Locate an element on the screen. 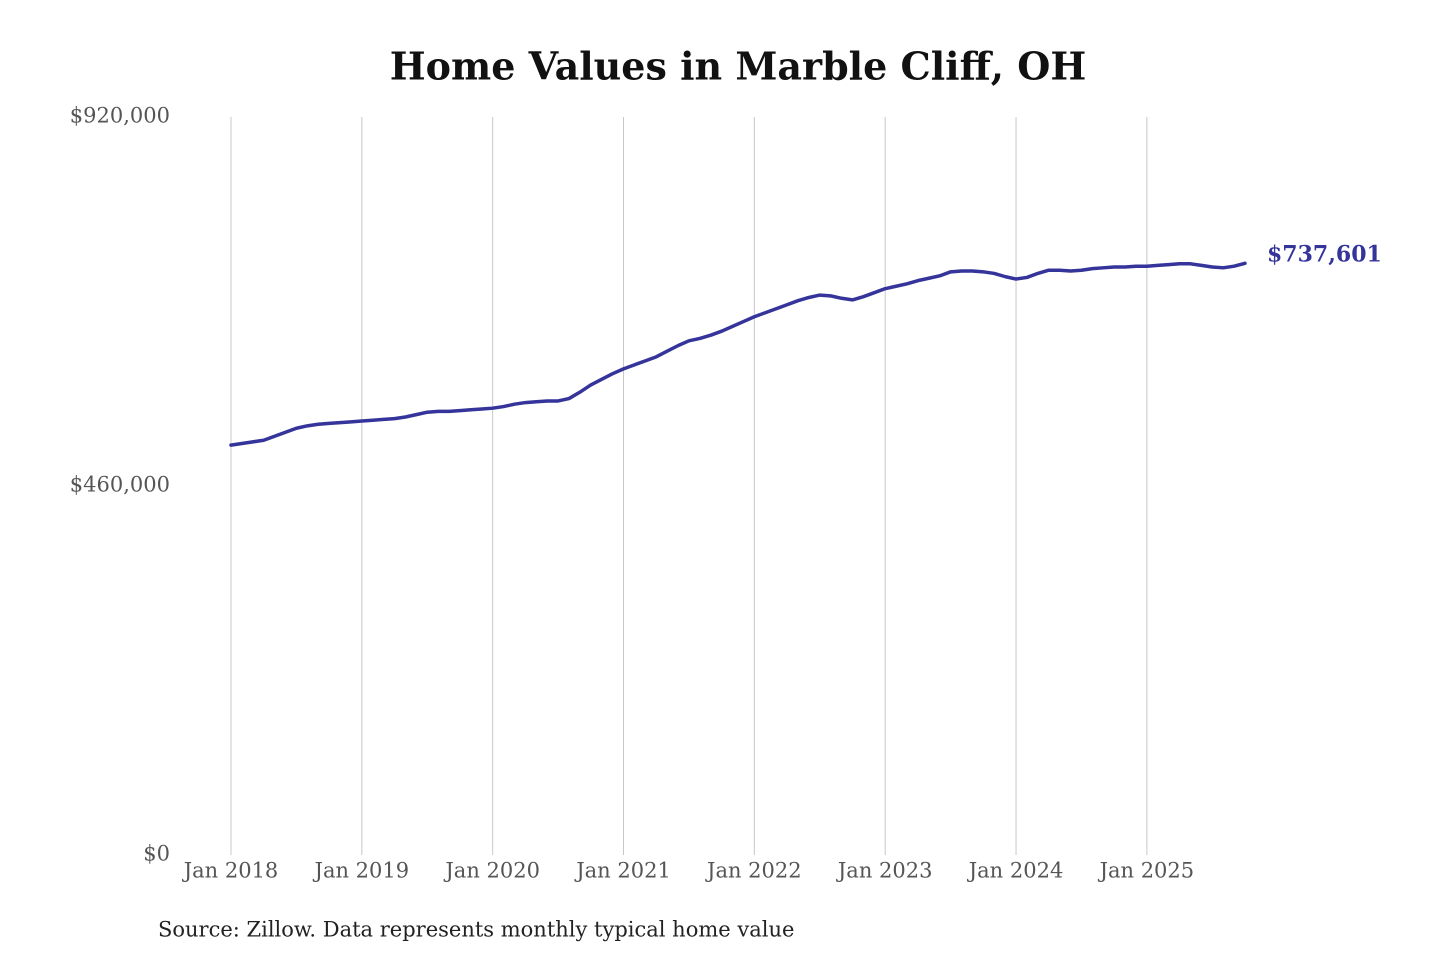 The width and height of the screenshot is (1440, 960). x-tick-label: Jan 2018 is located at coordinates (230, 871).